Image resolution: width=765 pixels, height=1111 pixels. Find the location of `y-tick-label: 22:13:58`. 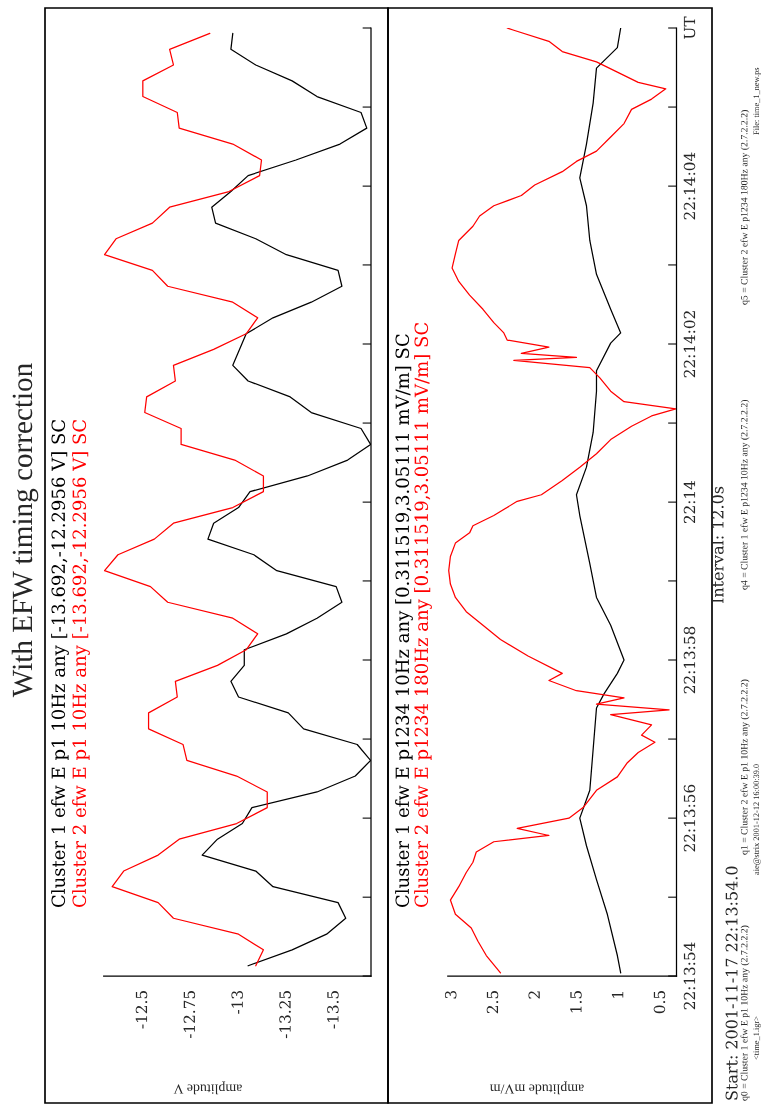

y-tick-label: 22:13:58 is located at coordinates (689, 660).